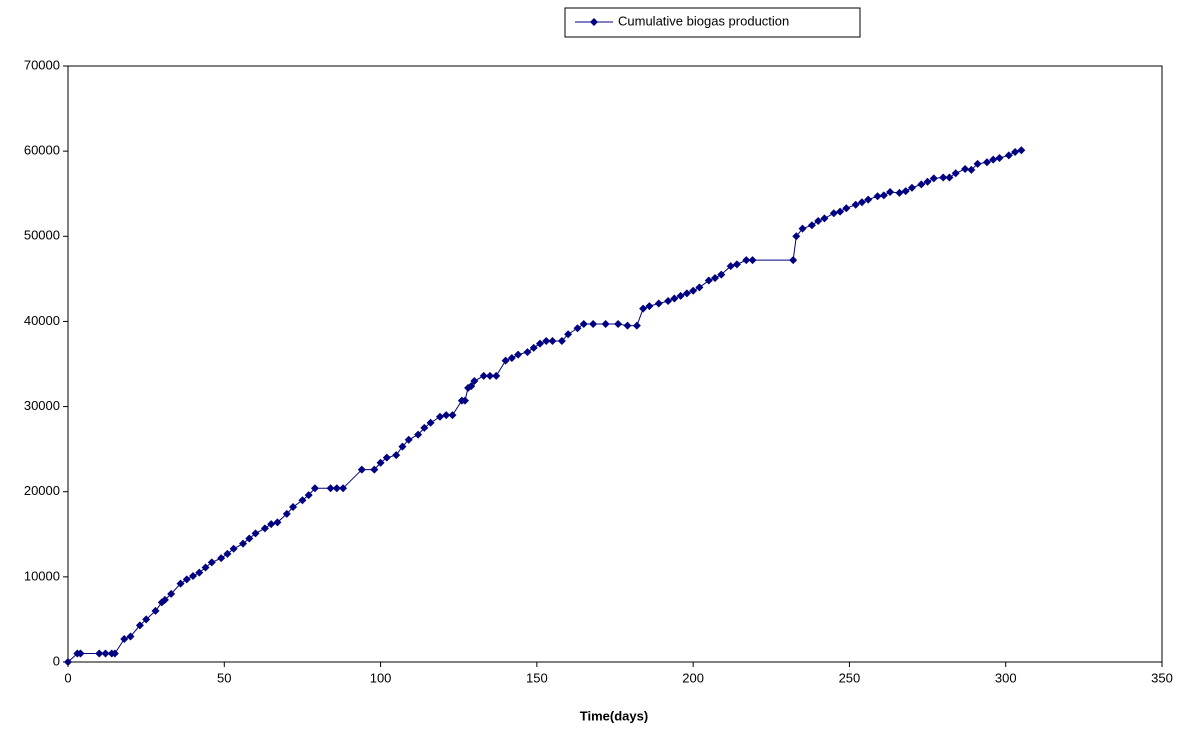 The width and height of the screenshot is (1186, 734). What do you see at coordinates (42, 150) in the screenshot?
I see `y-tick-label: 60000` at bounding box center [42, 150].